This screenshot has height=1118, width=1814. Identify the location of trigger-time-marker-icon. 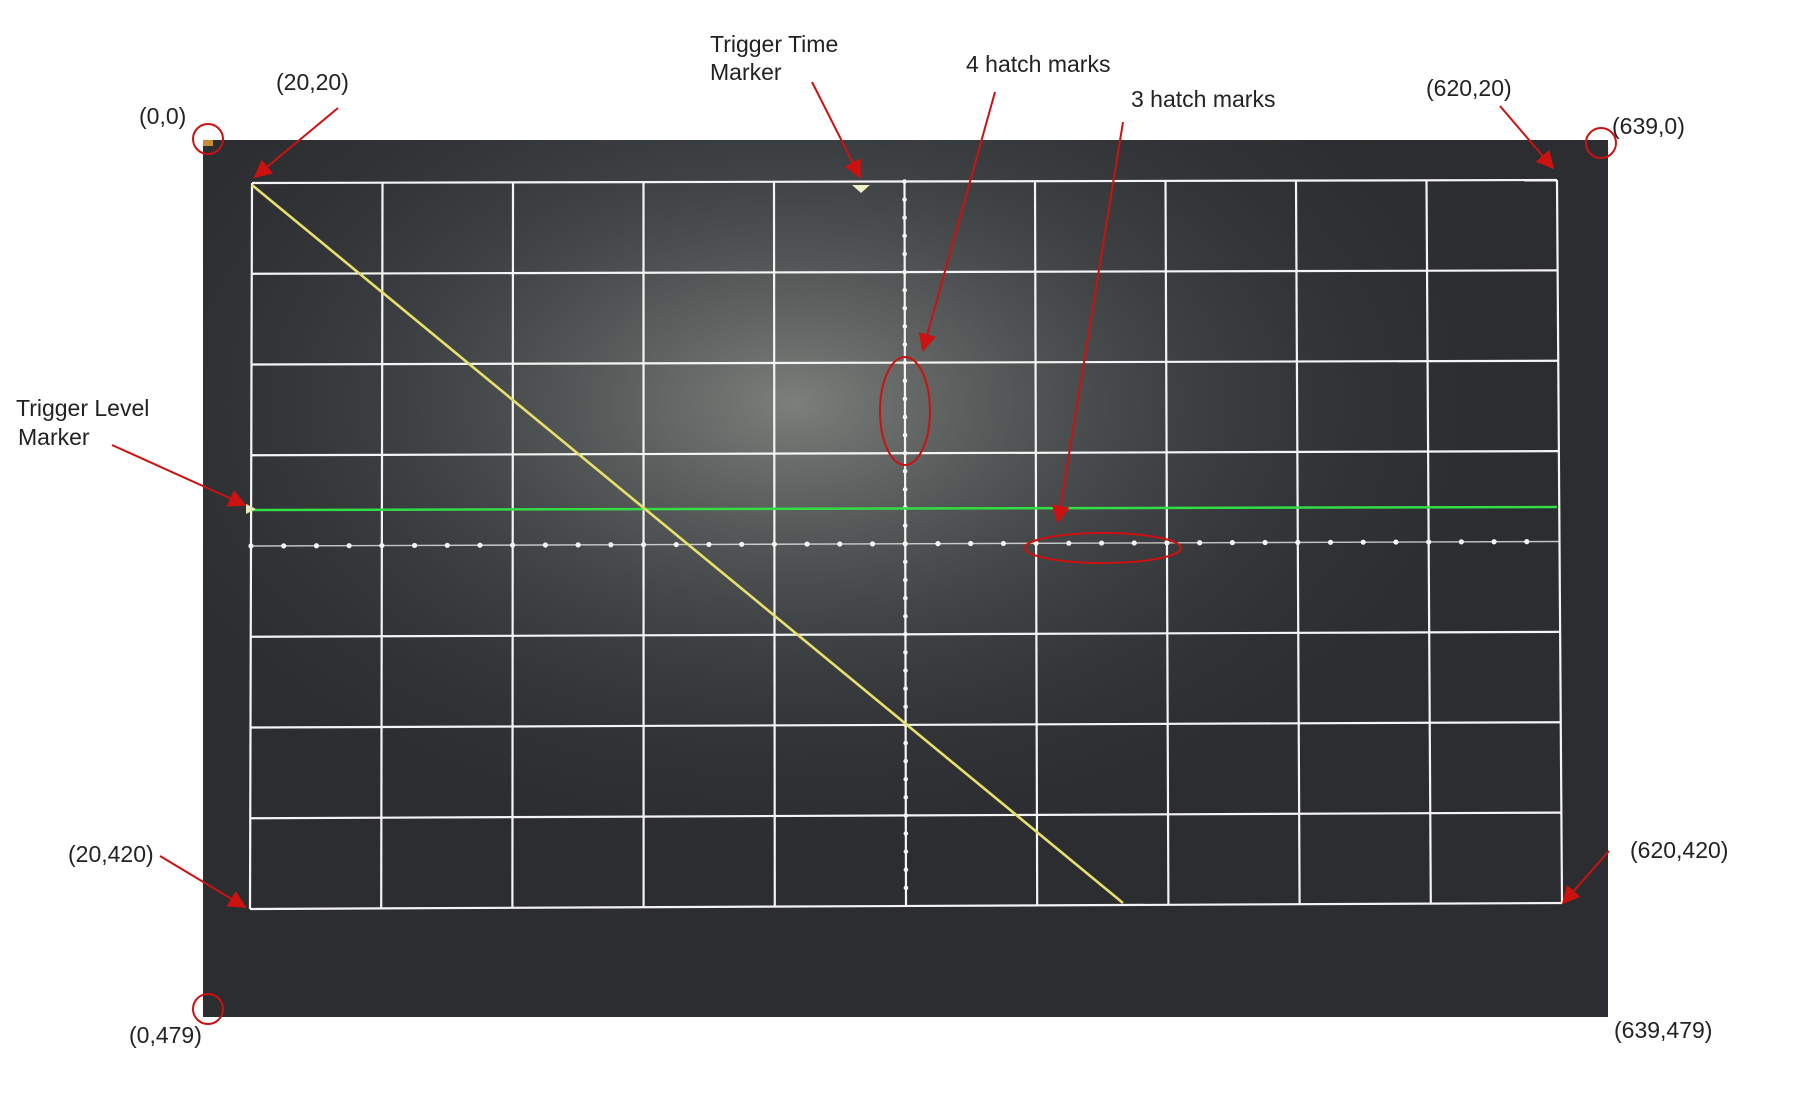
(861, 189).